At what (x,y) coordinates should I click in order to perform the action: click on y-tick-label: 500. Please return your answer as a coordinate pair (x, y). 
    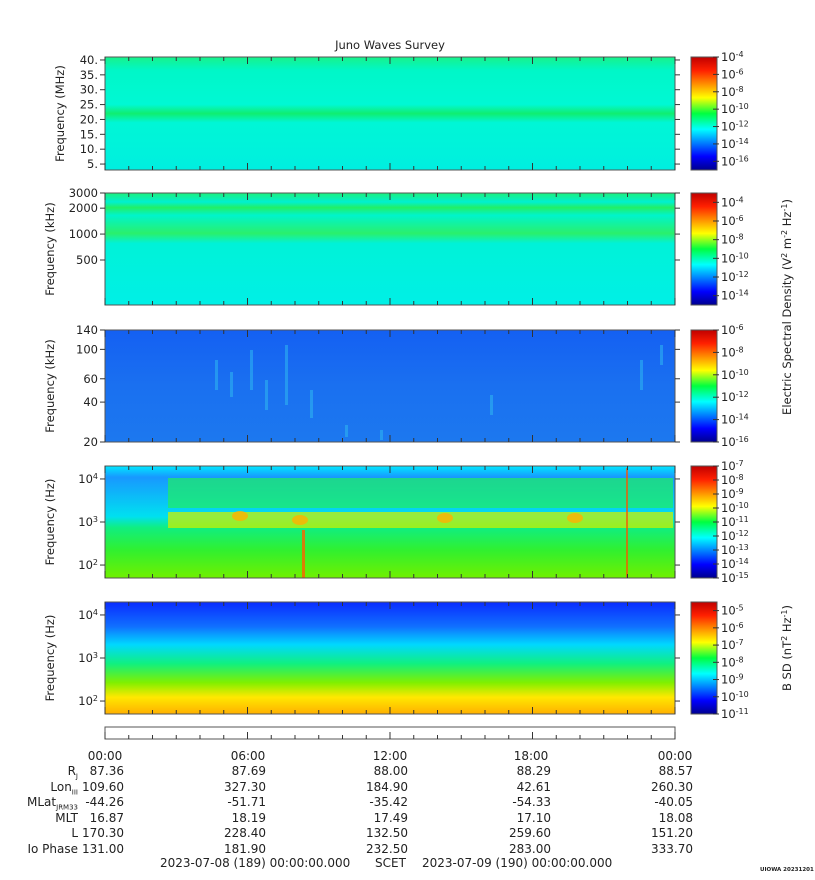
    Looking at the image, I should click on (87, 260).